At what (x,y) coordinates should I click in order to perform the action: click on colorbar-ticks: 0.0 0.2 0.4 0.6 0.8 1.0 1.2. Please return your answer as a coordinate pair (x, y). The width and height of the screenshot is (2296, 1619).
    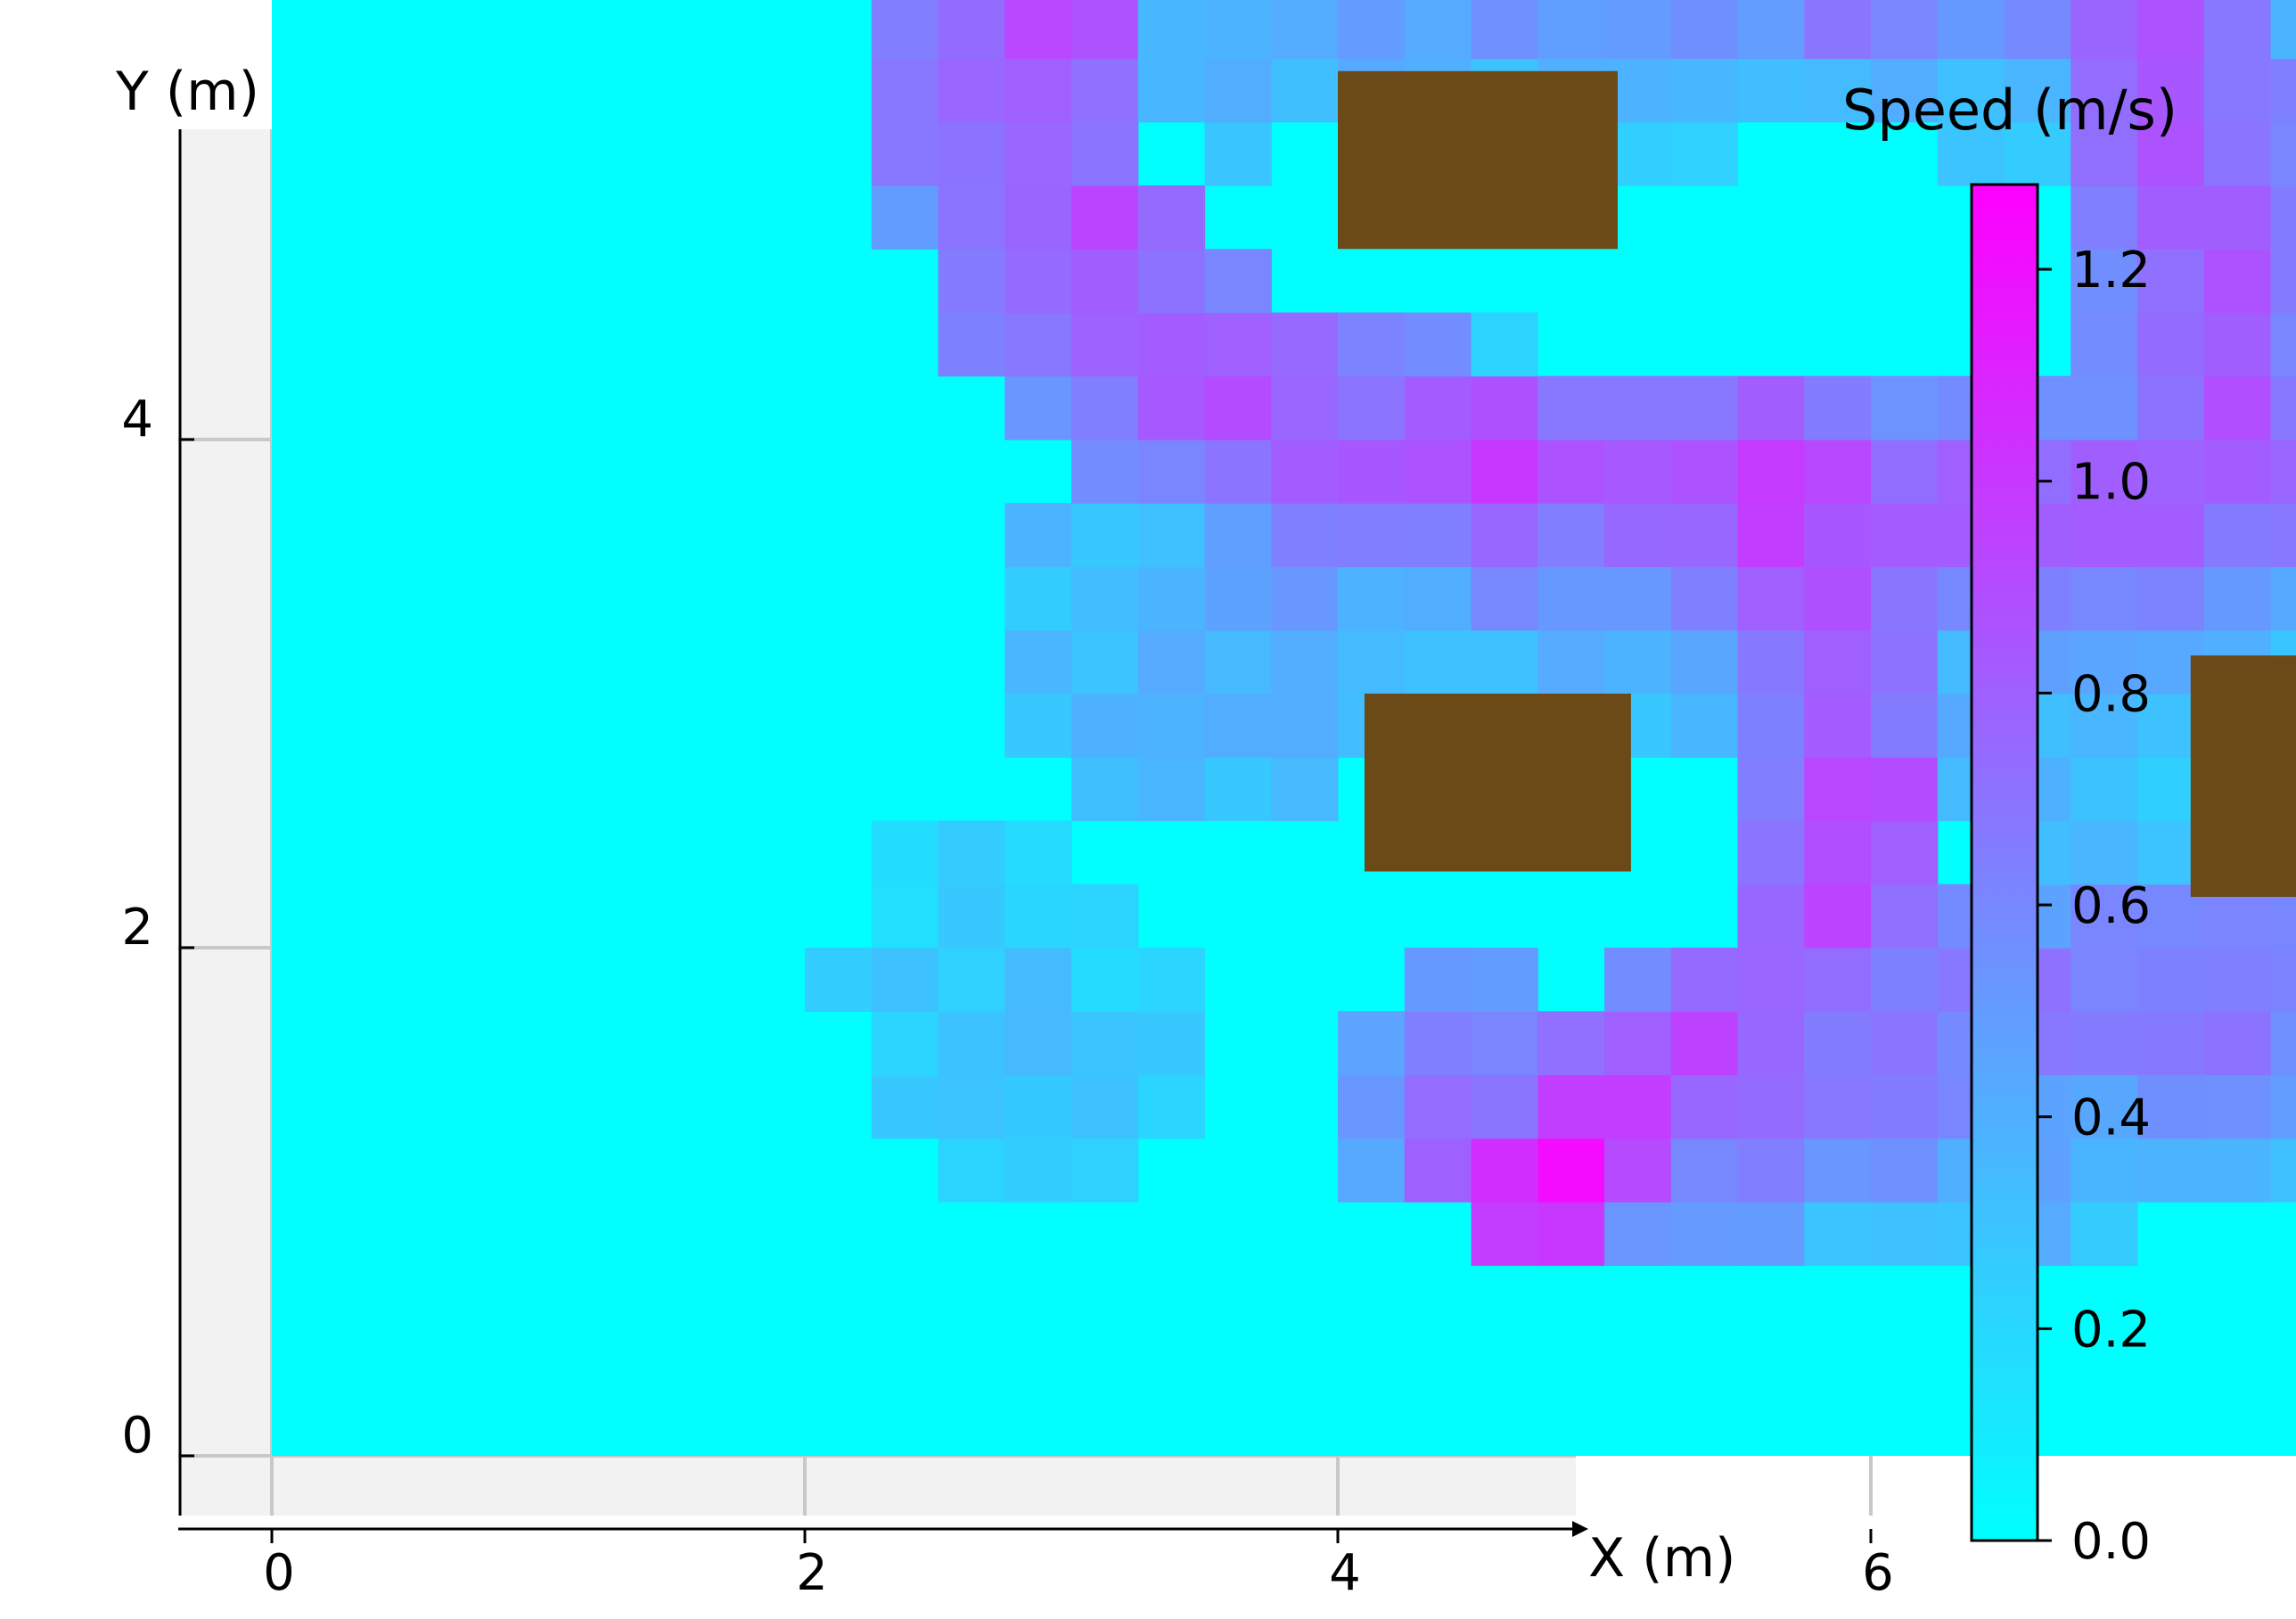
    Looking at the image, I should click on (2094, 906).